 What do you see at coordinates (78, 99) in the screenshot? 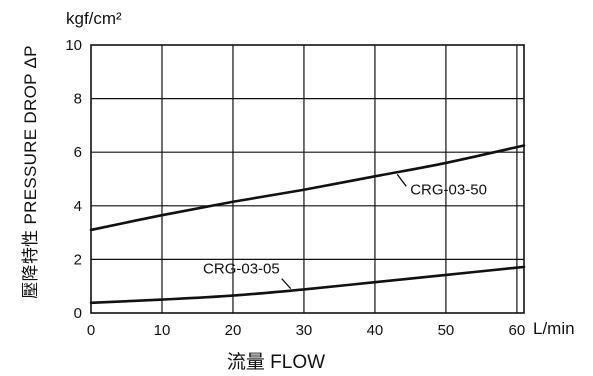
I see `y-tick-label: 8` at bounding box center [78, 99].